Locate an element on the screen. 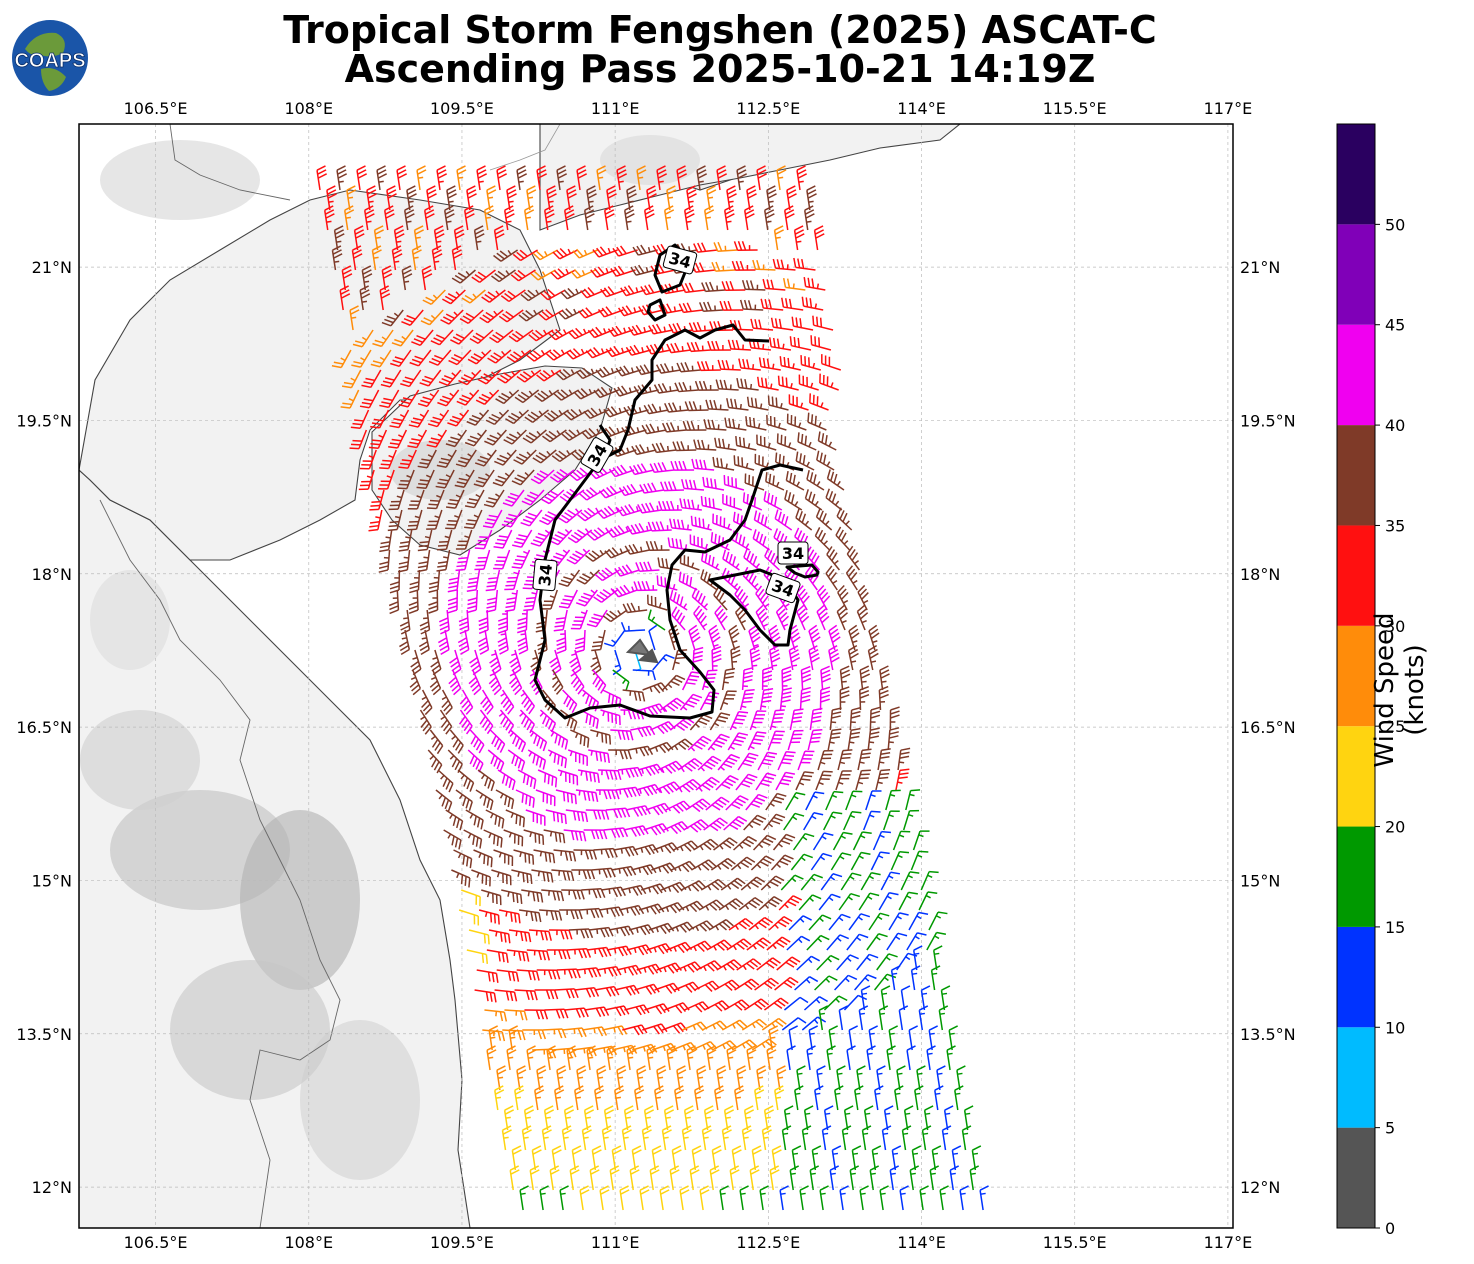  contour-label-34: 34 is located at coordinates (793, 553).